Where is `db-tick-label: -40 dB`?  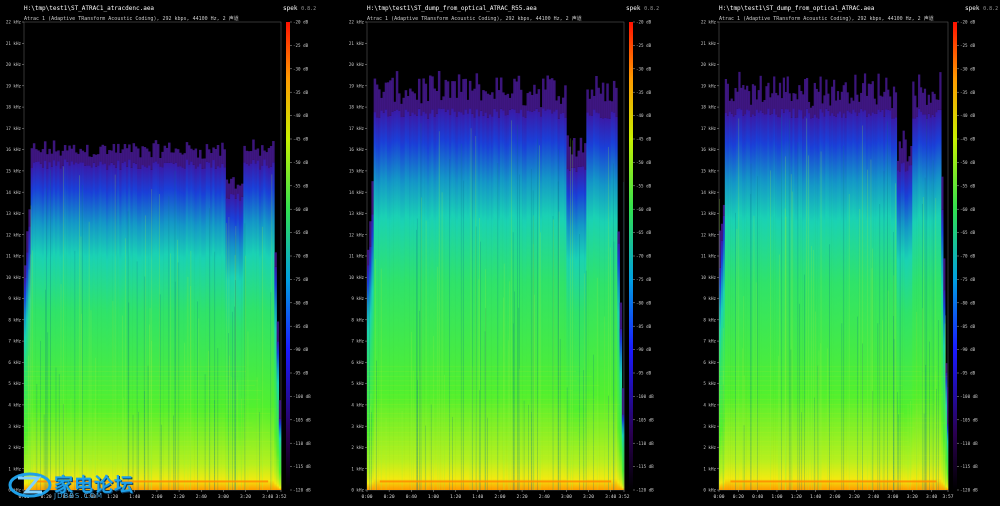
db-tick-label: -40 dB is located at coordinates (301, 115).